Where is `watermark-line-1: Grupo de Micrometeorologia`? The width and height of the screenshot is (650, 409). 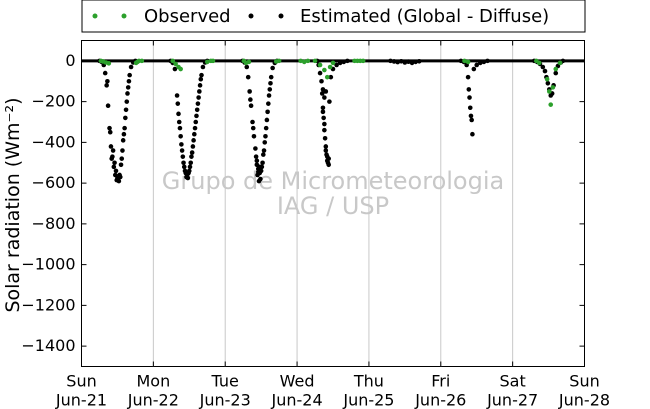 watermark-line-1: Grupo de Micrometeorologia is located at coordinates (333, 181).